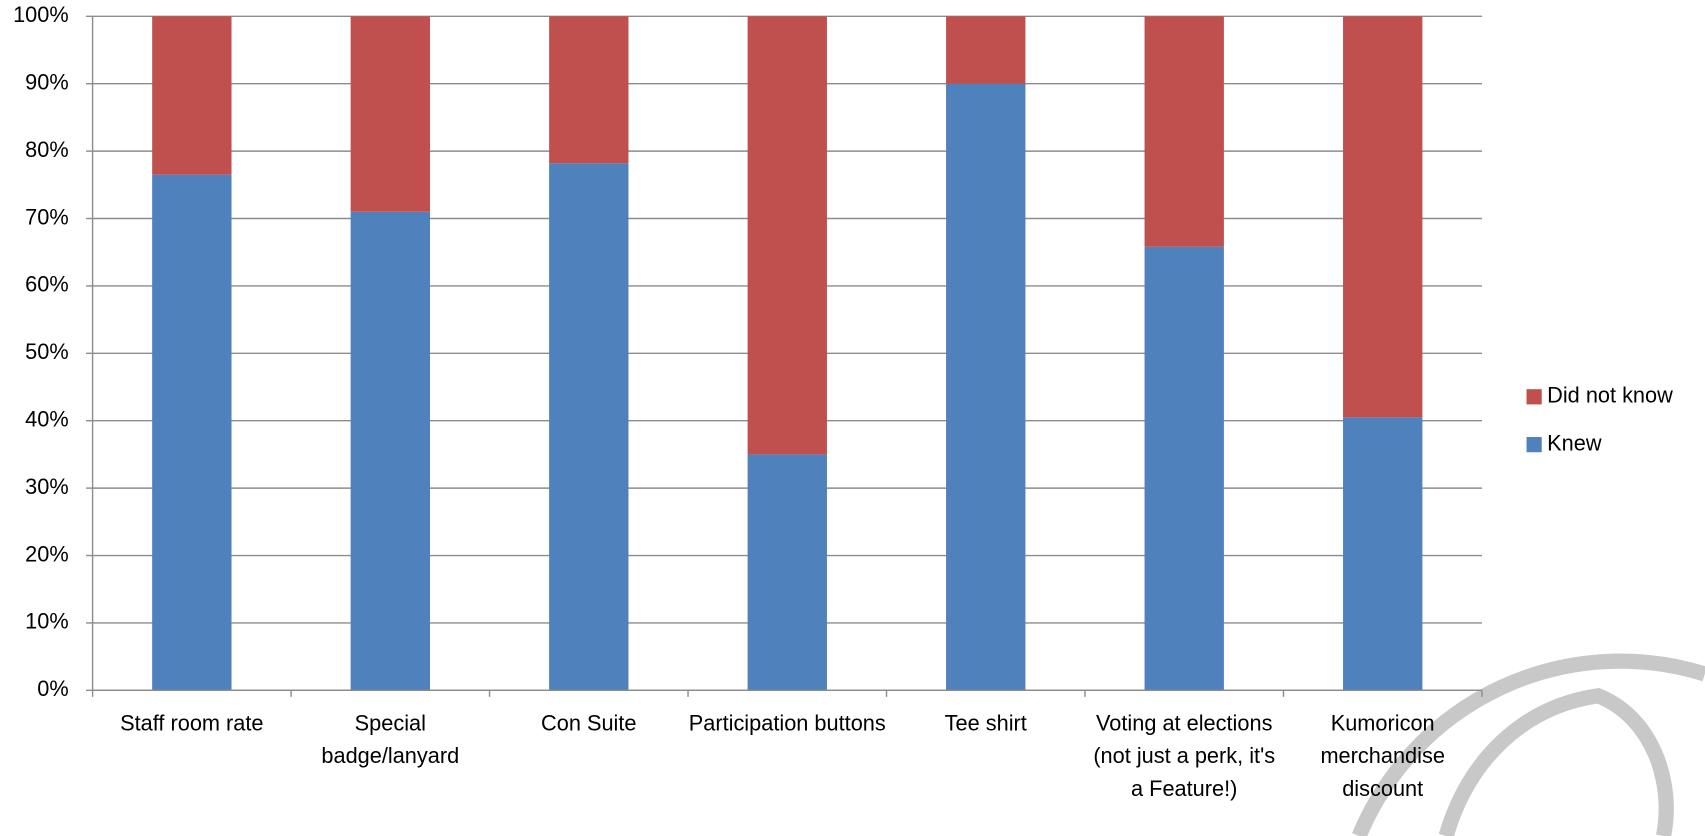 The height and width of the screenshot is (836, 1705). What do you see at coordinates (47, 486) in the screenshot?
I see `y-tick-label: 30%` at bounding box center [47, 486].